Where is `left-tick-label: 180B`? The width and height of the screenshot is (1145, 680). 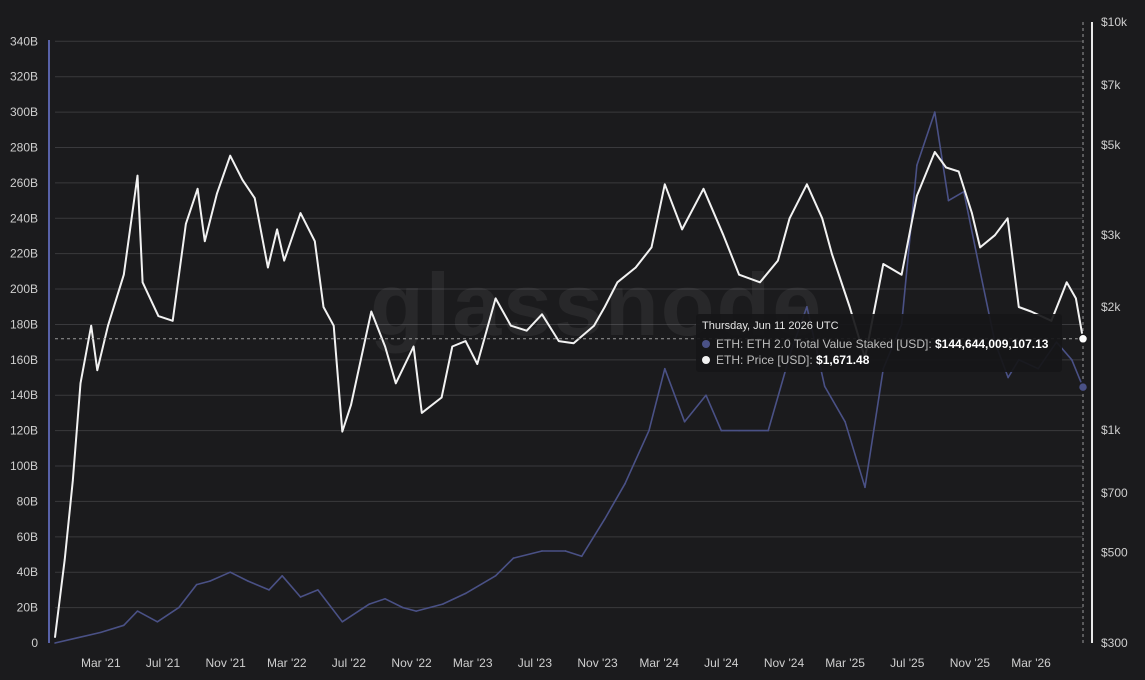 left-tick-label: 180B is located at coordinates (24, 324).